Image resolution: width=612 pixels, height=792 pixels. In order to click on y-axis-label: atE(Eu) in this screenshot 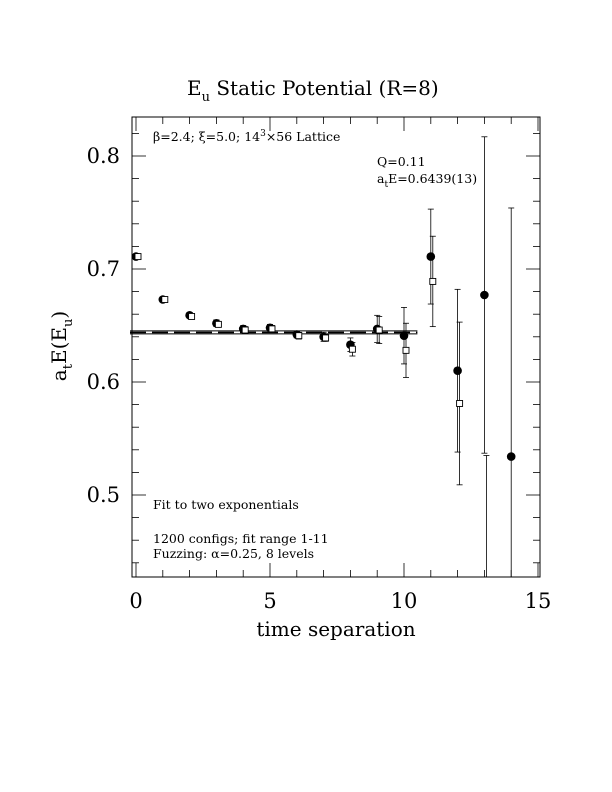, I will do `click(61, 346)`.